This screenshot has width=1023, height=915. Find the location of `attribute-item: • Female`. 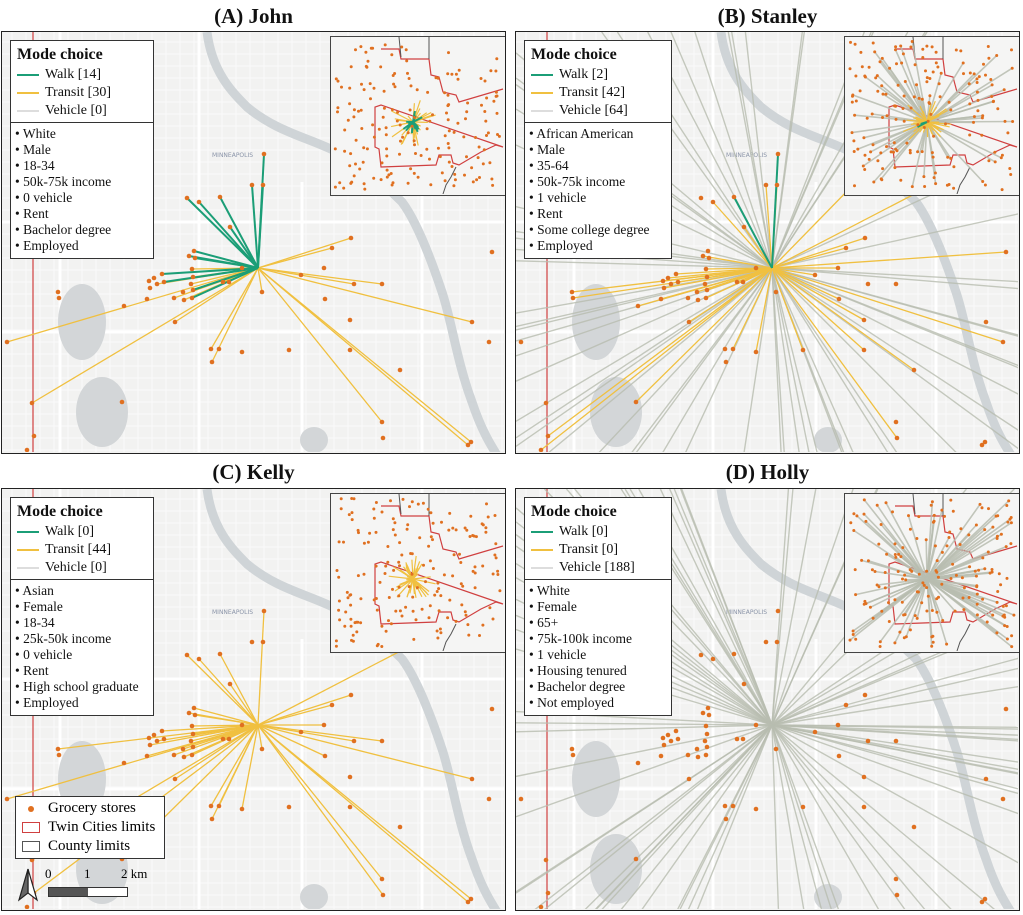

attribute-item: • Female is located at coordinates (39, 606).